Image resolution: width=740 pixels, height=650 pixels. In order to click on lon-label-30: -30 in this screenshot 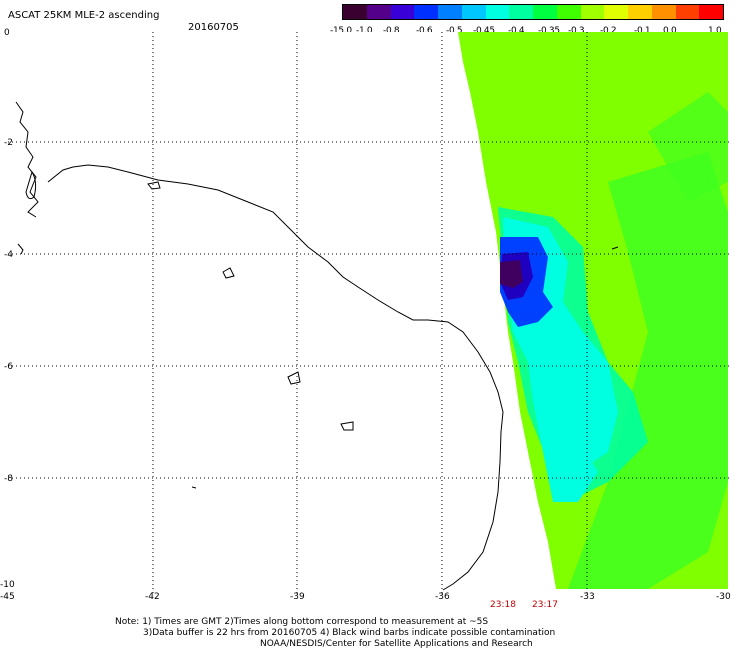, I will do `click(723, 597)`.